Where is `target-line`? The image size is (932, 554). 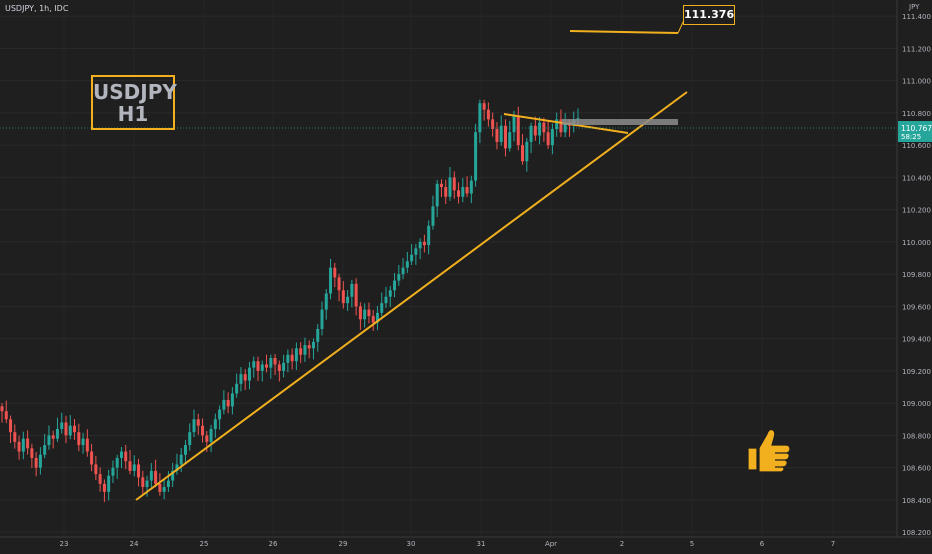
target-line is located at coordinates (624, 32).